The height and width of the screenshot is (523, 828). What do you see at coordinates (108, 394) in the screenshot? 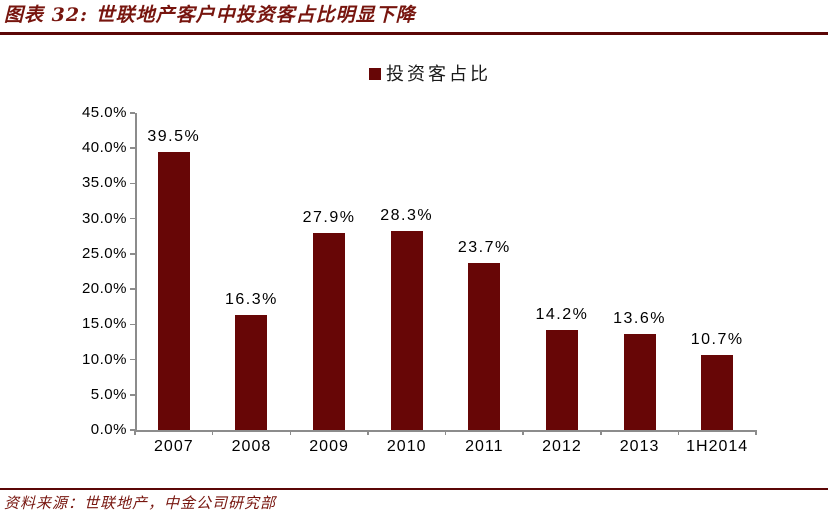
I see `y-tick-label: 5.0%` at bounding box center [108, 394].